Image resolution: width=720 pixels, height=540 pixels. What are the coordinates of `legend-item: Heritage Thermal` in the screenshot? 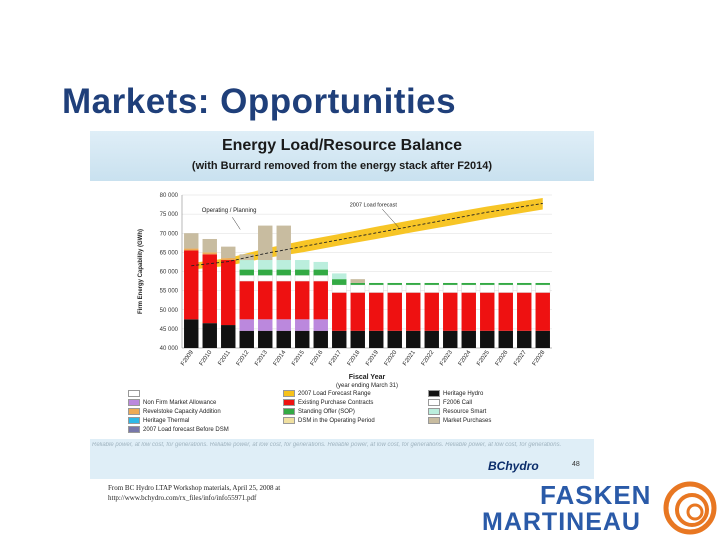 It's located at (158, 421).